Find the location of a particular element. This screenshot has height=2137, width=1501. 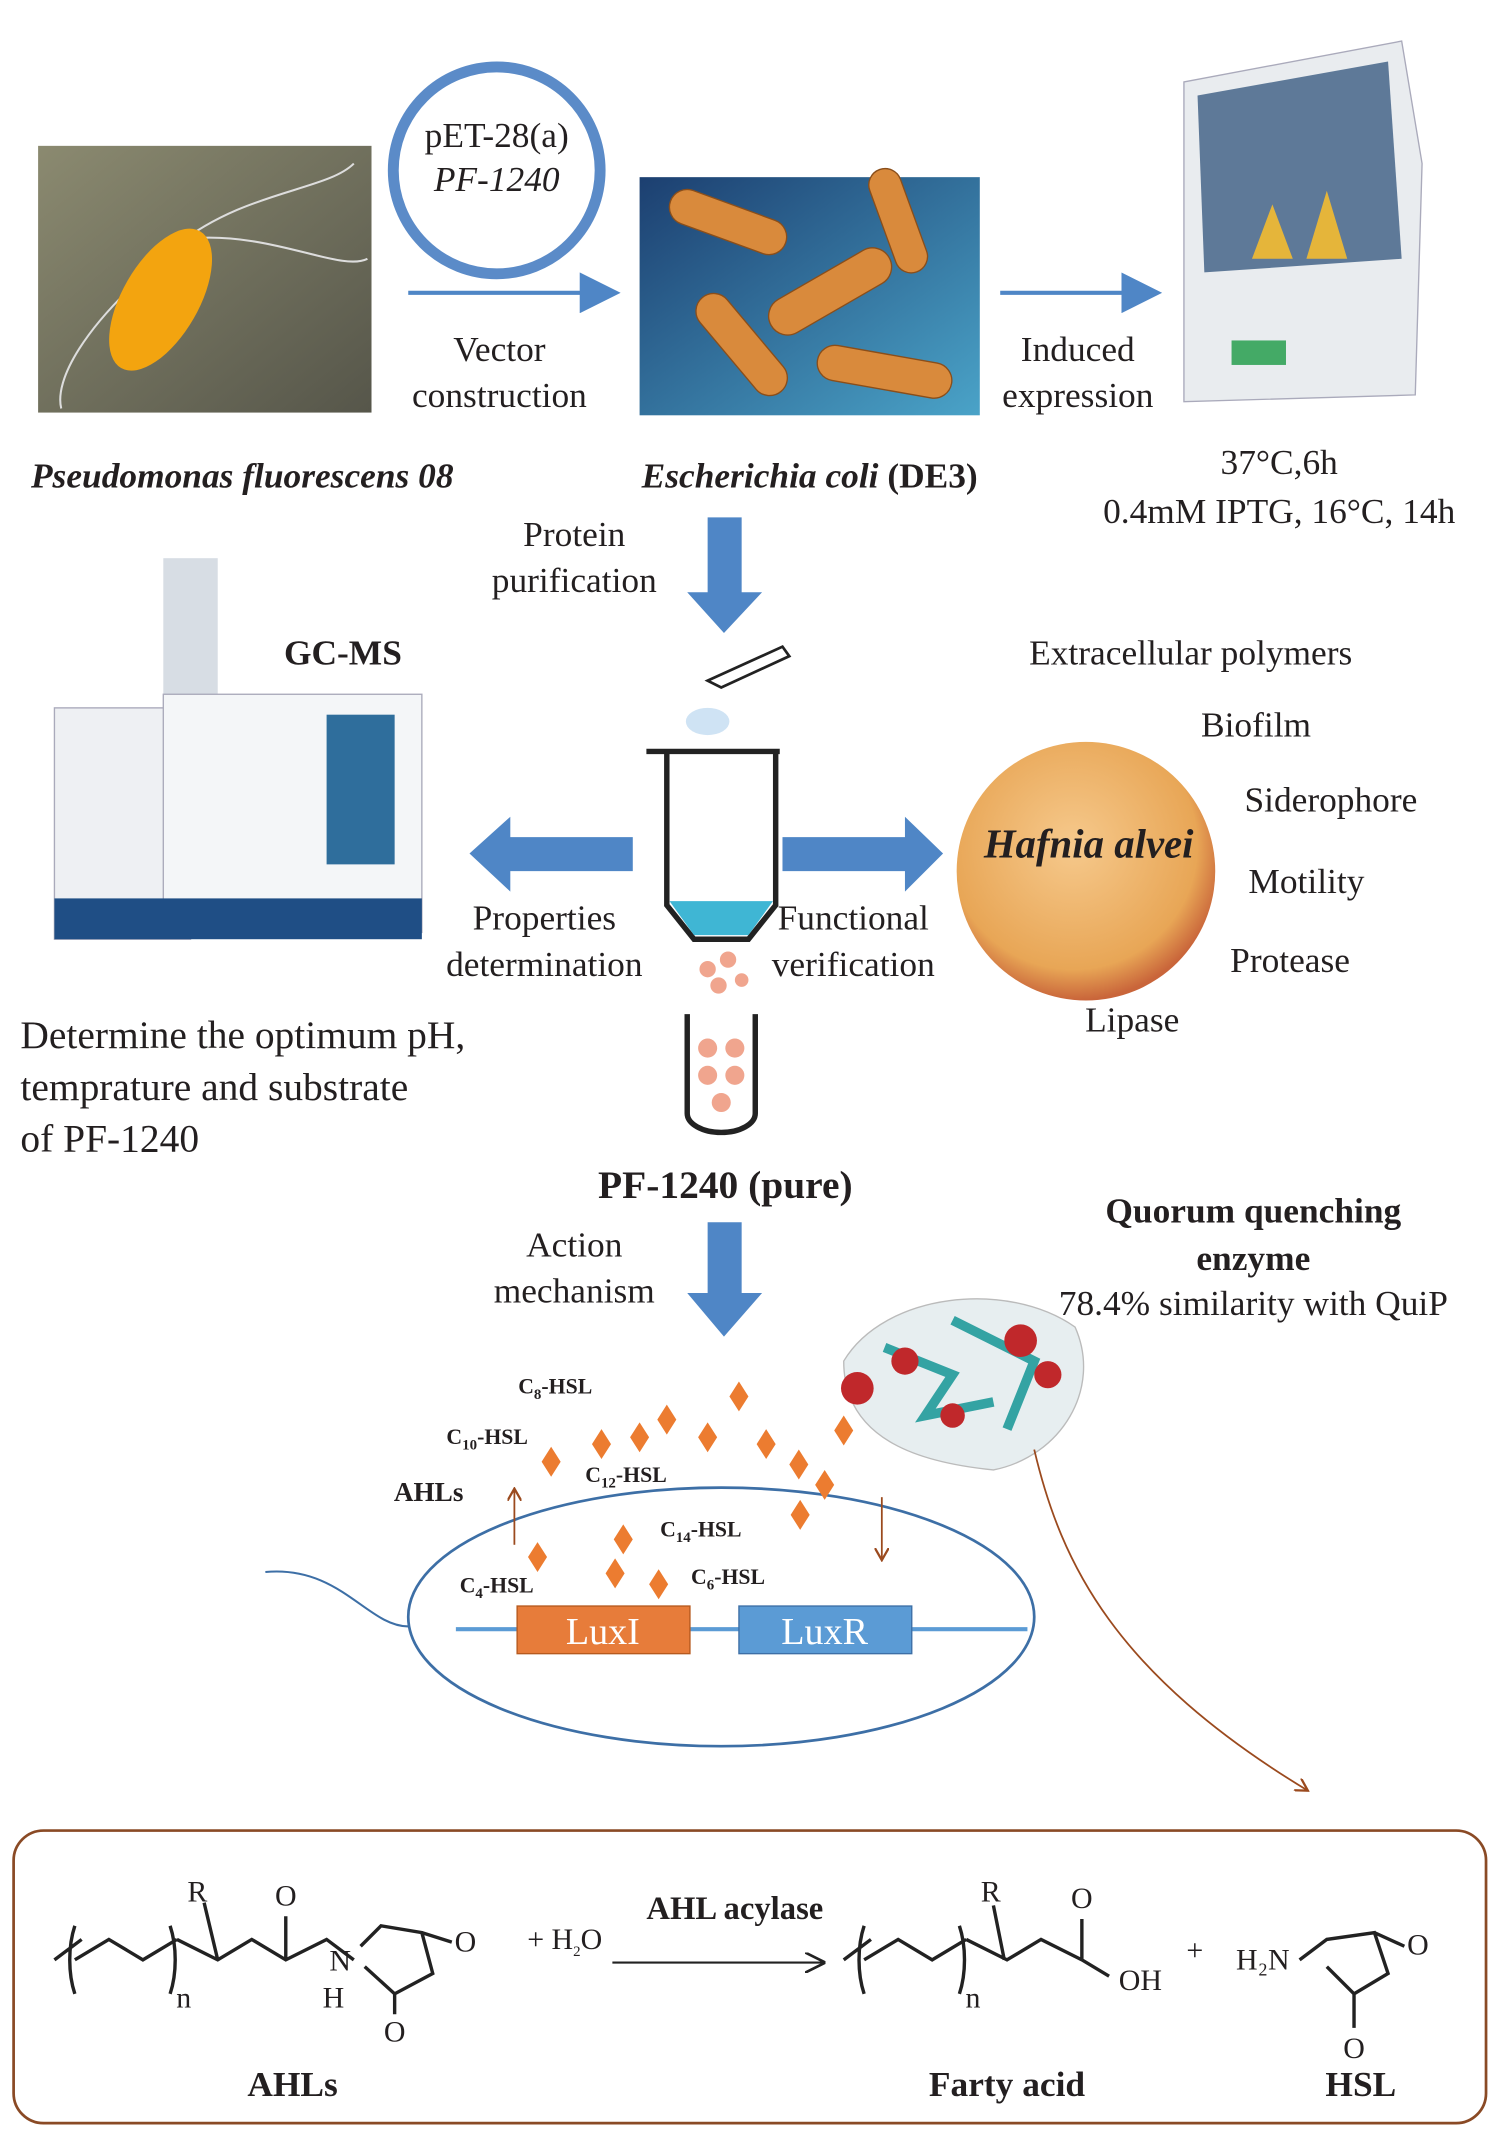

gene-label: LuxR is located at coordinates (824, 1632).